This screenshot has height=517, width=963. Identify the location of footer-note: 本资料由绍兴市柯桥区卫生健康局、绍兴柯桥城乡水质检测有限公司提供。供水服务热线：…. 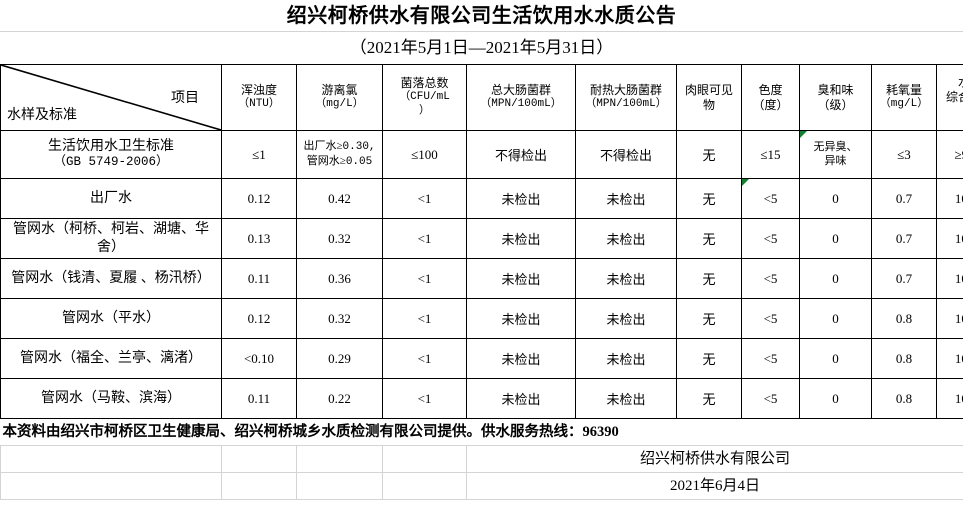
(310, 432).